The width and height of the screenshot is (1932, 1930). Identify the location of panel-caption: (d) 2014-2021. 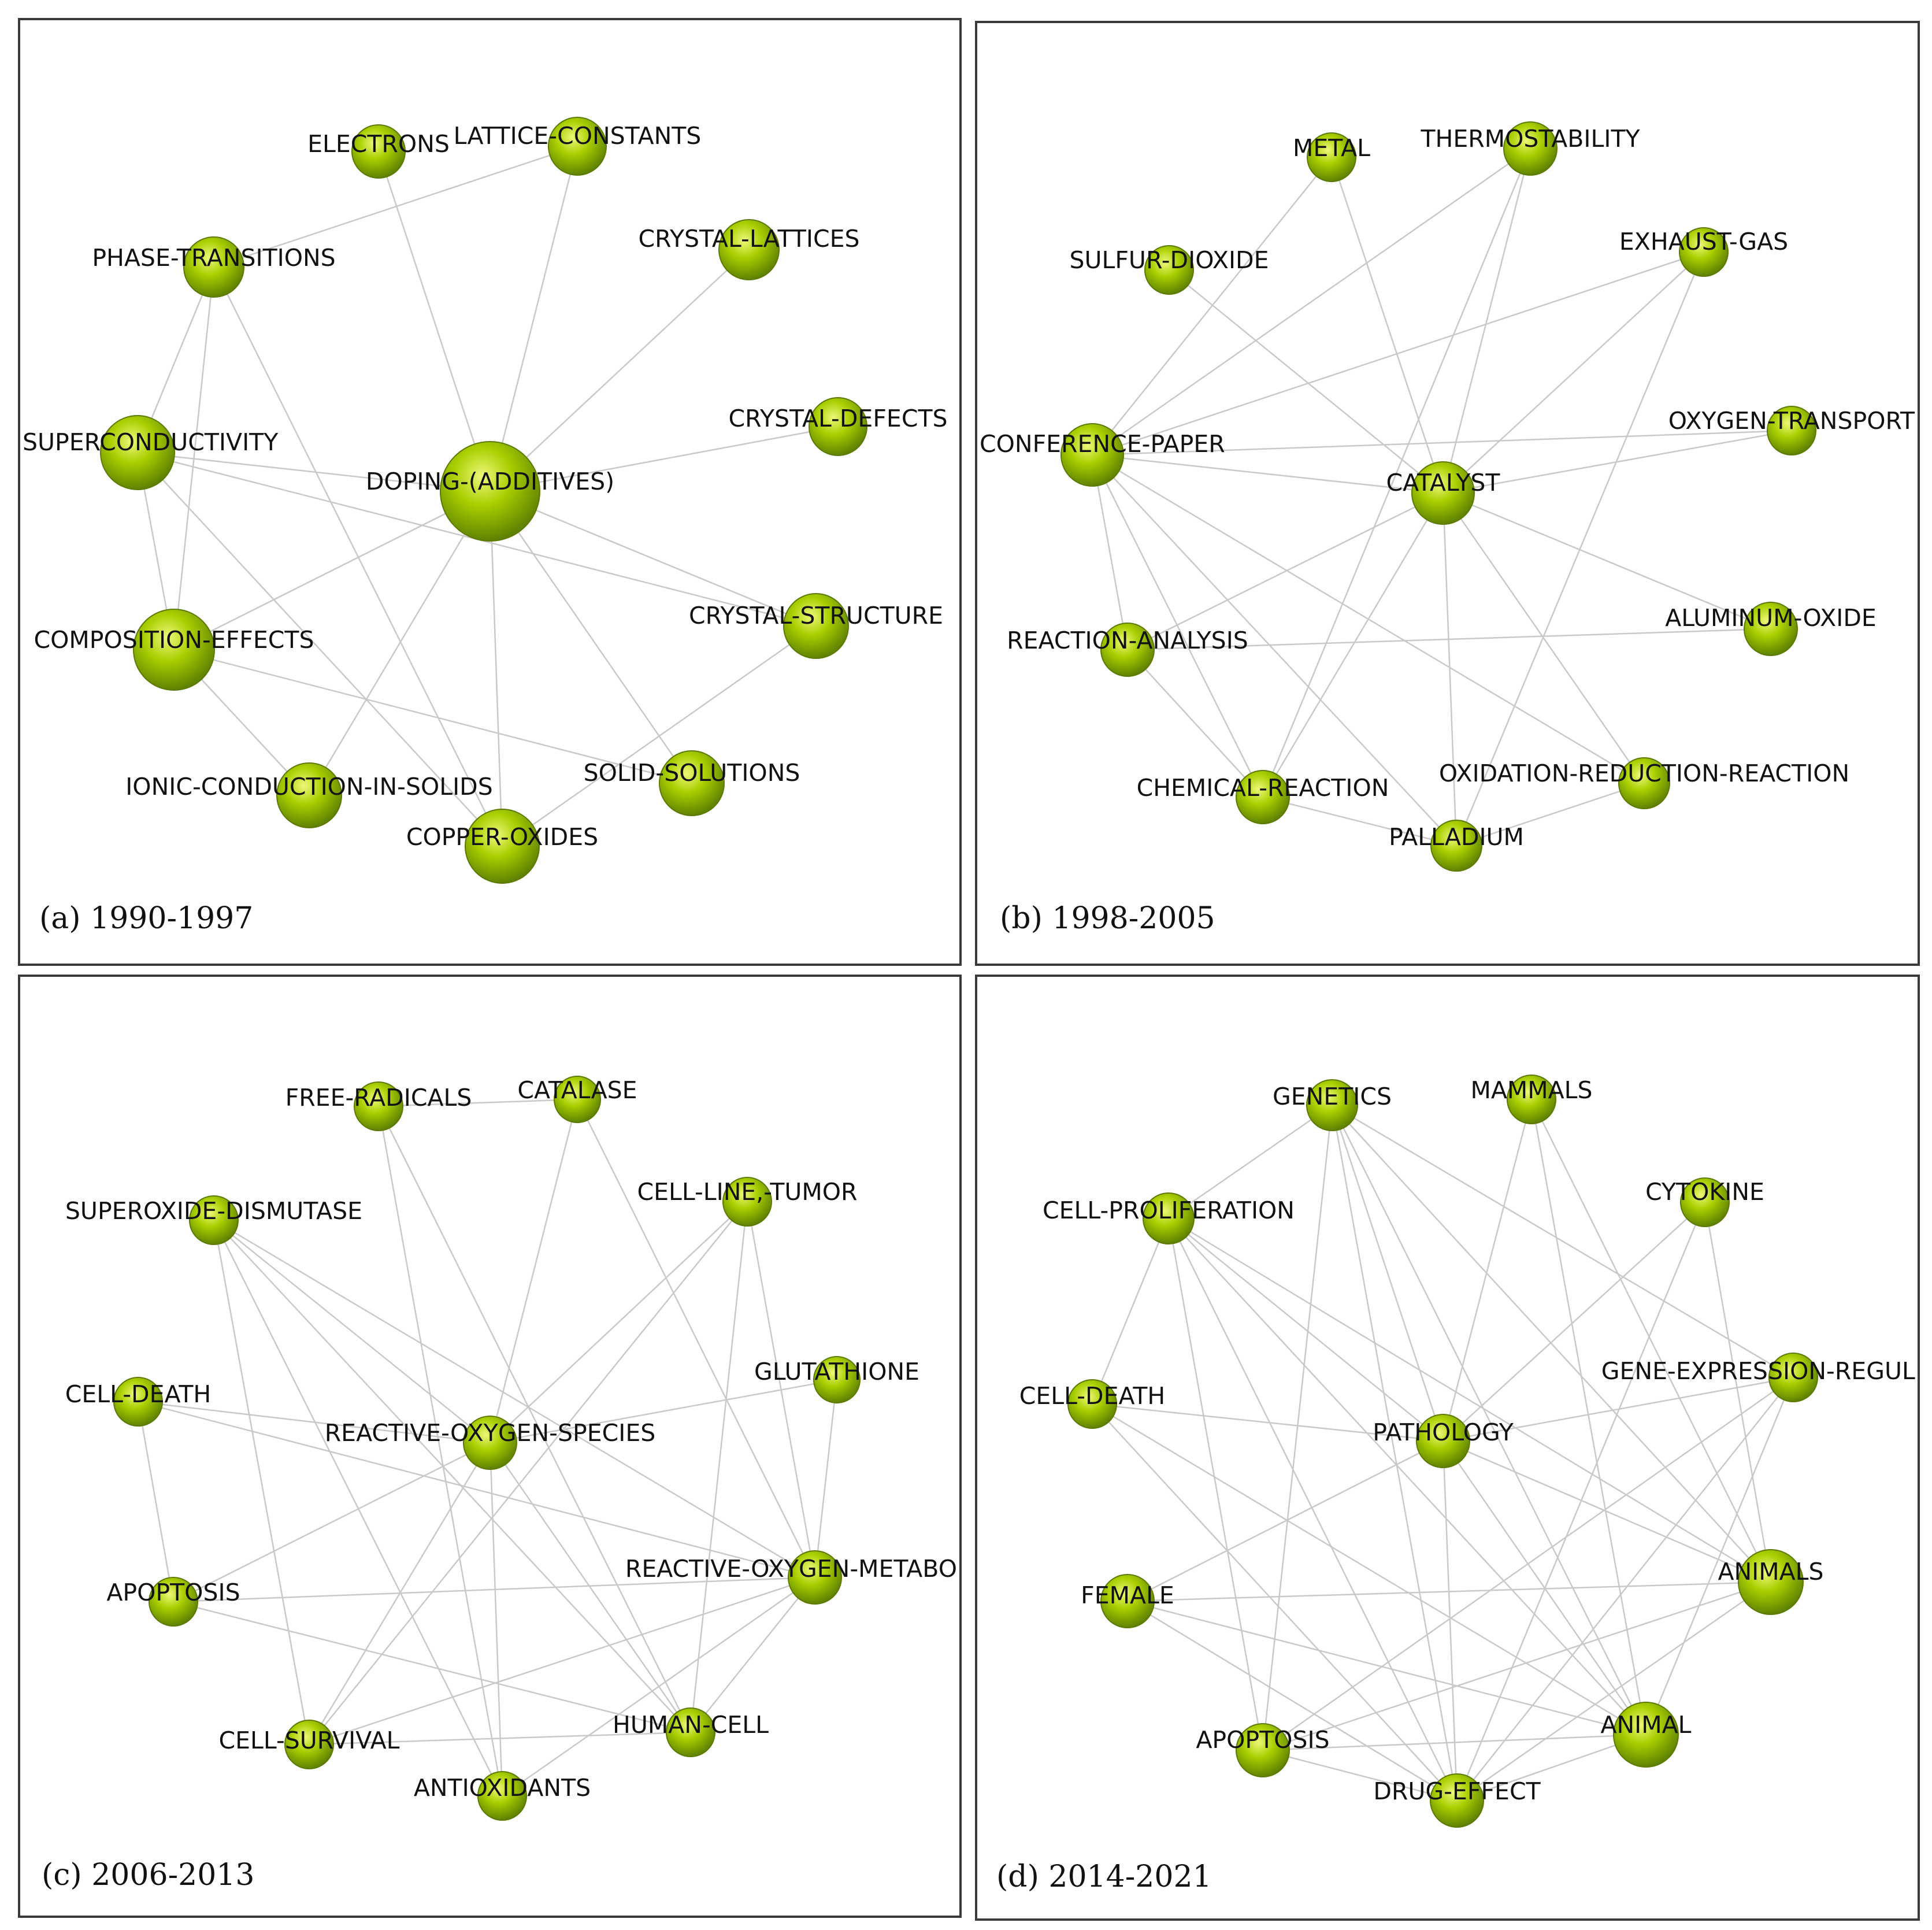
(1104, 1876).